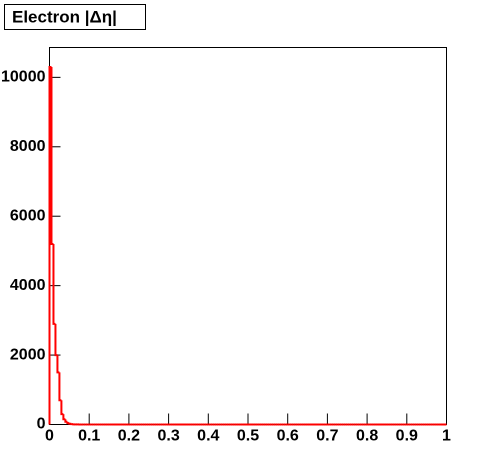  Describe the element at coordinates (446, 436) in the screenshot. I see `x-tick-label: 1` at that location.